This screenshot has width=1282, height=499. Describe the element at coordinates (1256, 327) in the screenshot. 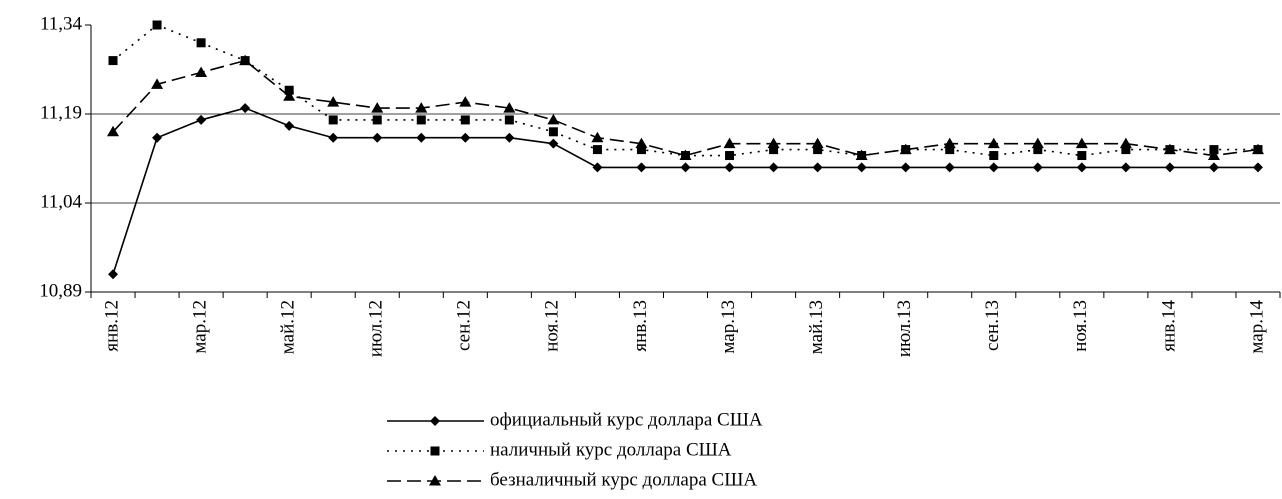

I see `x-tick-label: мар.14` at that location.